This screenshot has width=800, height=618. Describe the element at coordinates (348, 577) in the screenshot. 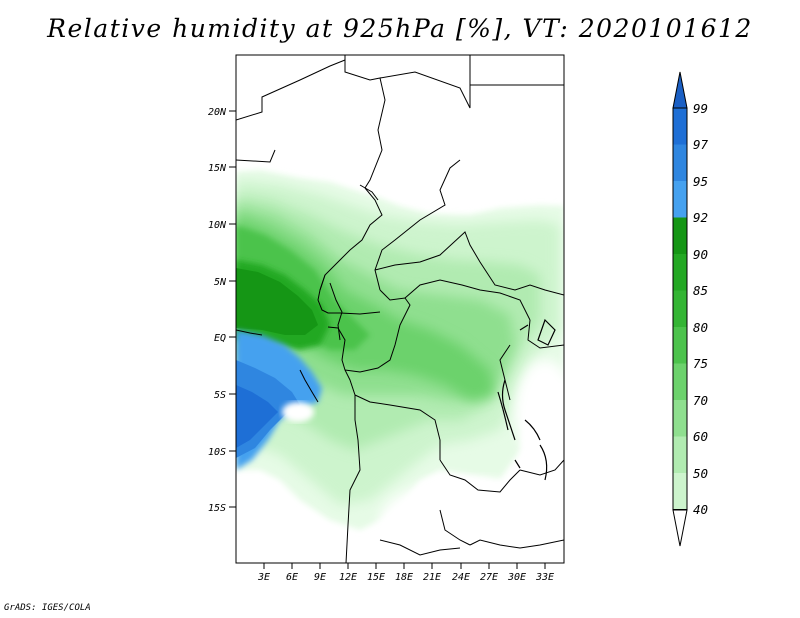

I see `lon-tick-label: 12E` at that location.